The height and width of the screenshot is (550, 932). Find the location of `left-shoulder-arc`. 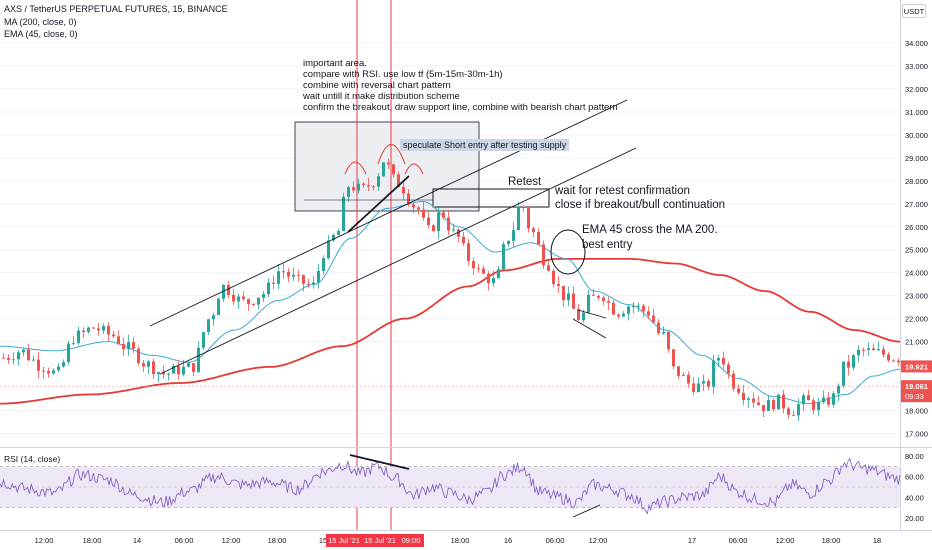

left-shoulder-arc is located at coordinates (355, 168).